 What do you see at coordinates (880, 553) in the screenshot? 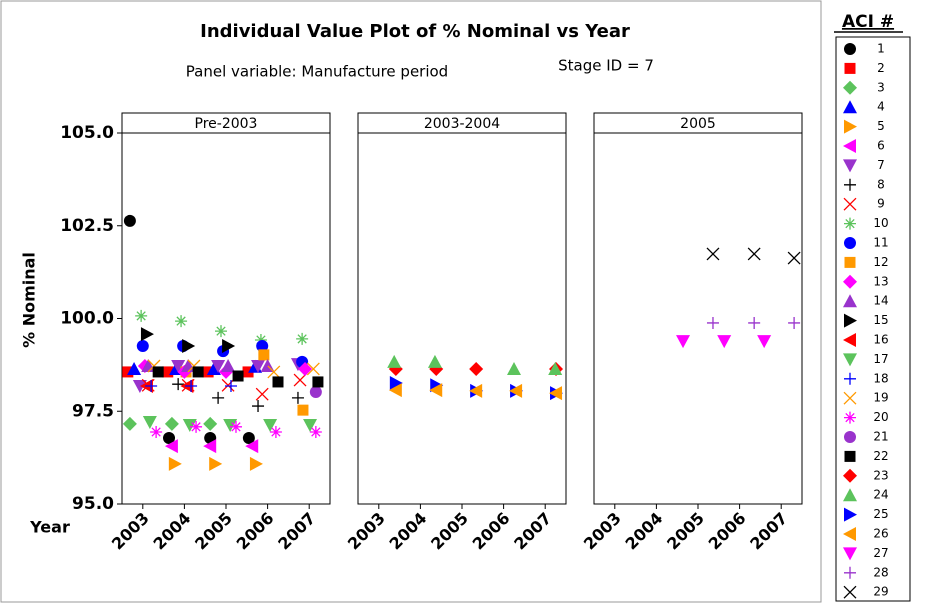
I see `legend-label: 27` at bounding box center [880, 553].